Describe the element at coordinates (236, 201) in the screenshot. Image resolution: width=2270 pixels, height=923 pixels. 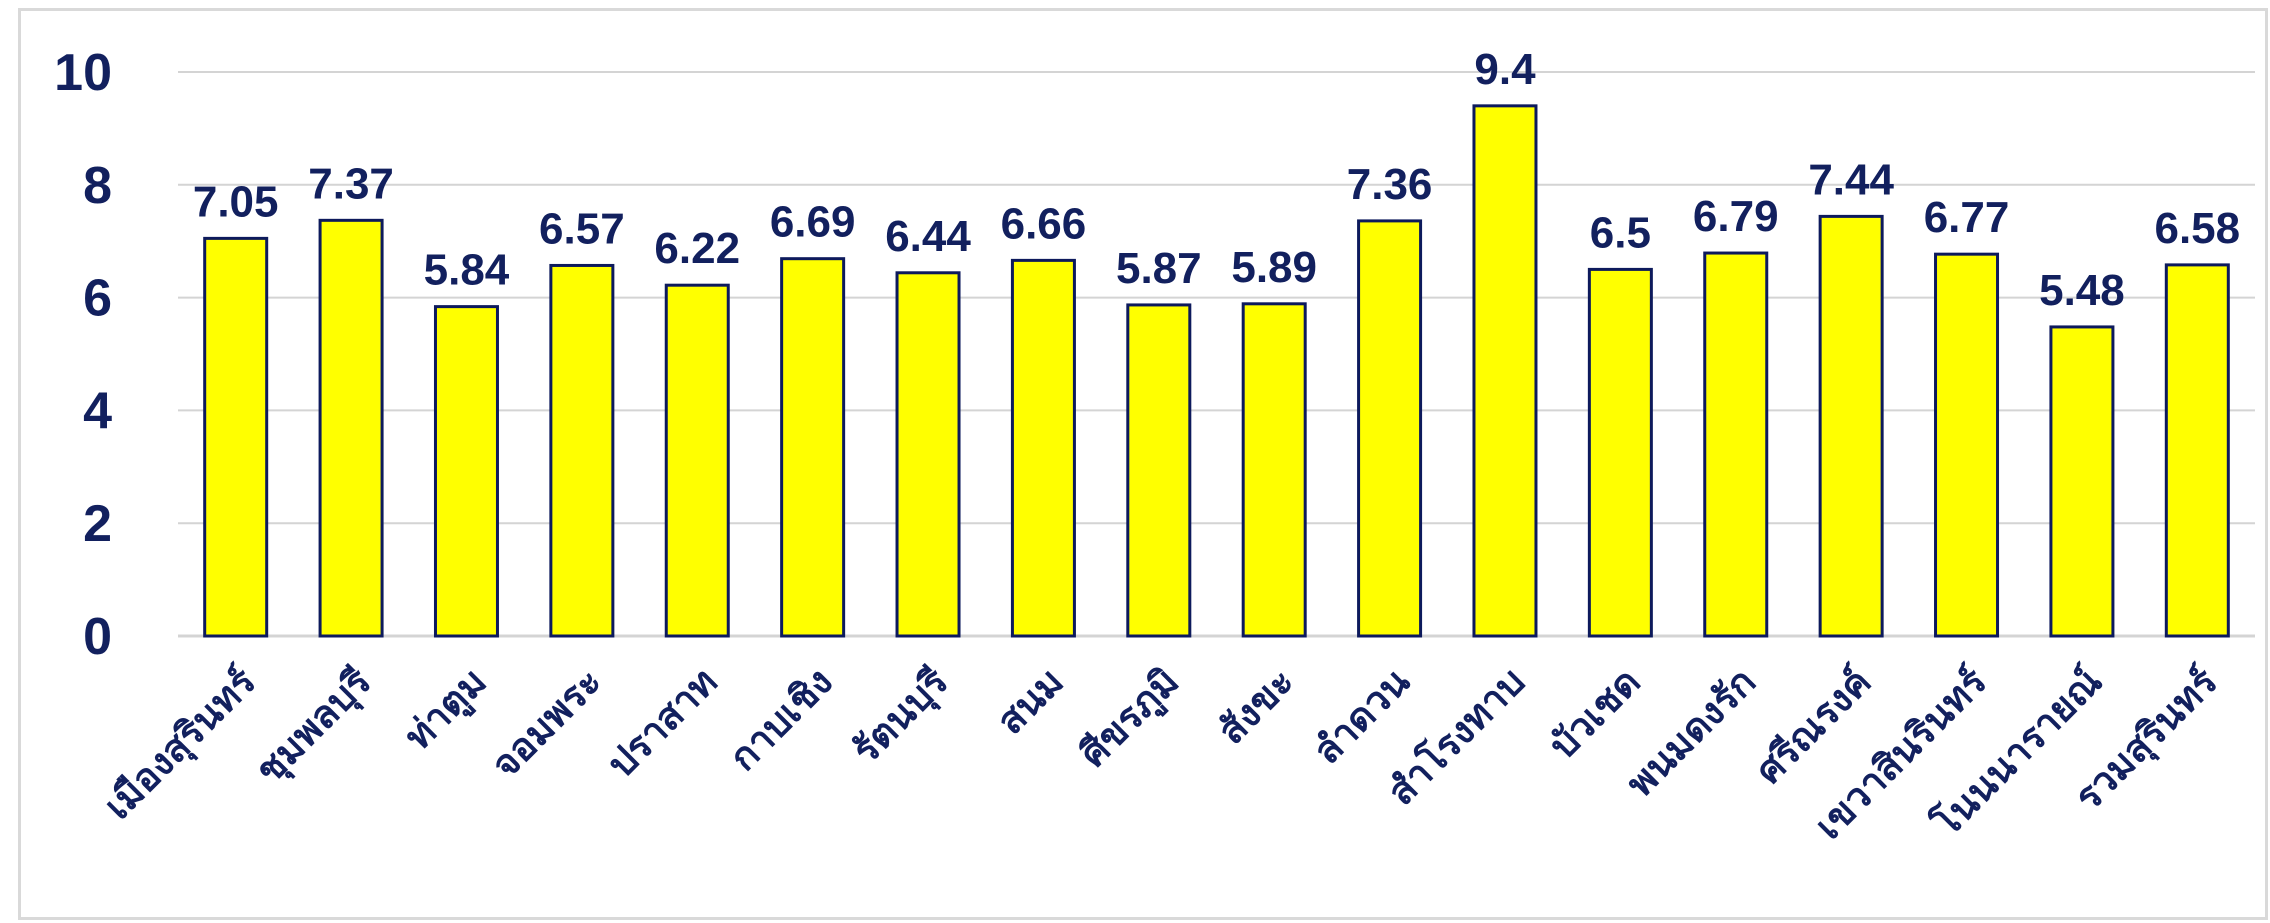
I see `data-label: 7.05` at that location.